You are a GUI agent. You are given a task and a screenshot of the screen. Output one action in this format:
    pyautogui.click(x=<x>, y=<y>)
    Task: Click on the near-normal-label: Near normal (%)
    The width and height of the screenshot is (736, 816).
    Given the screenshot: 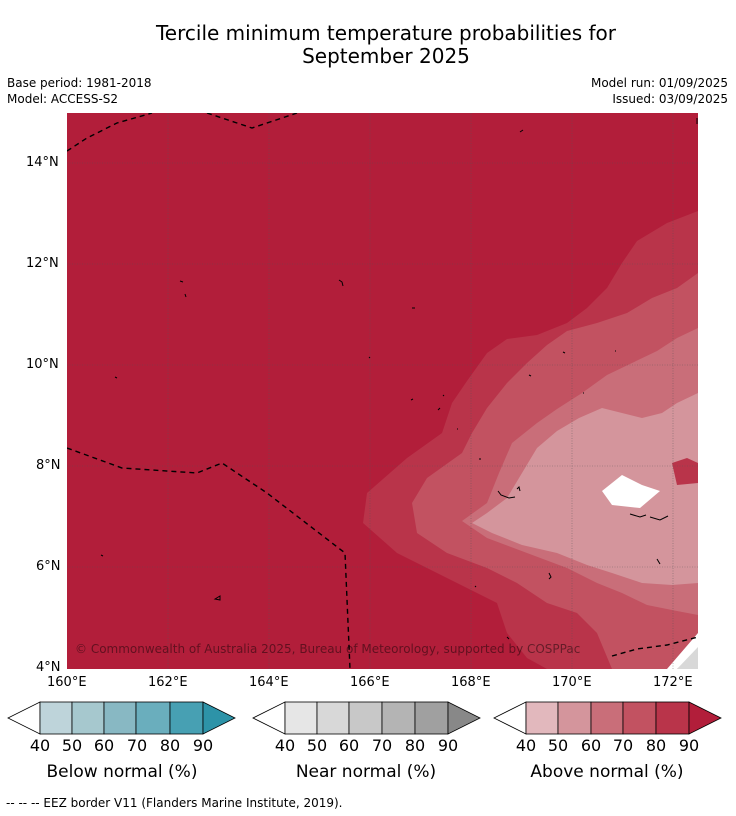 What is the action you would take?
    pyautogui.click(x=366, y=772)
    